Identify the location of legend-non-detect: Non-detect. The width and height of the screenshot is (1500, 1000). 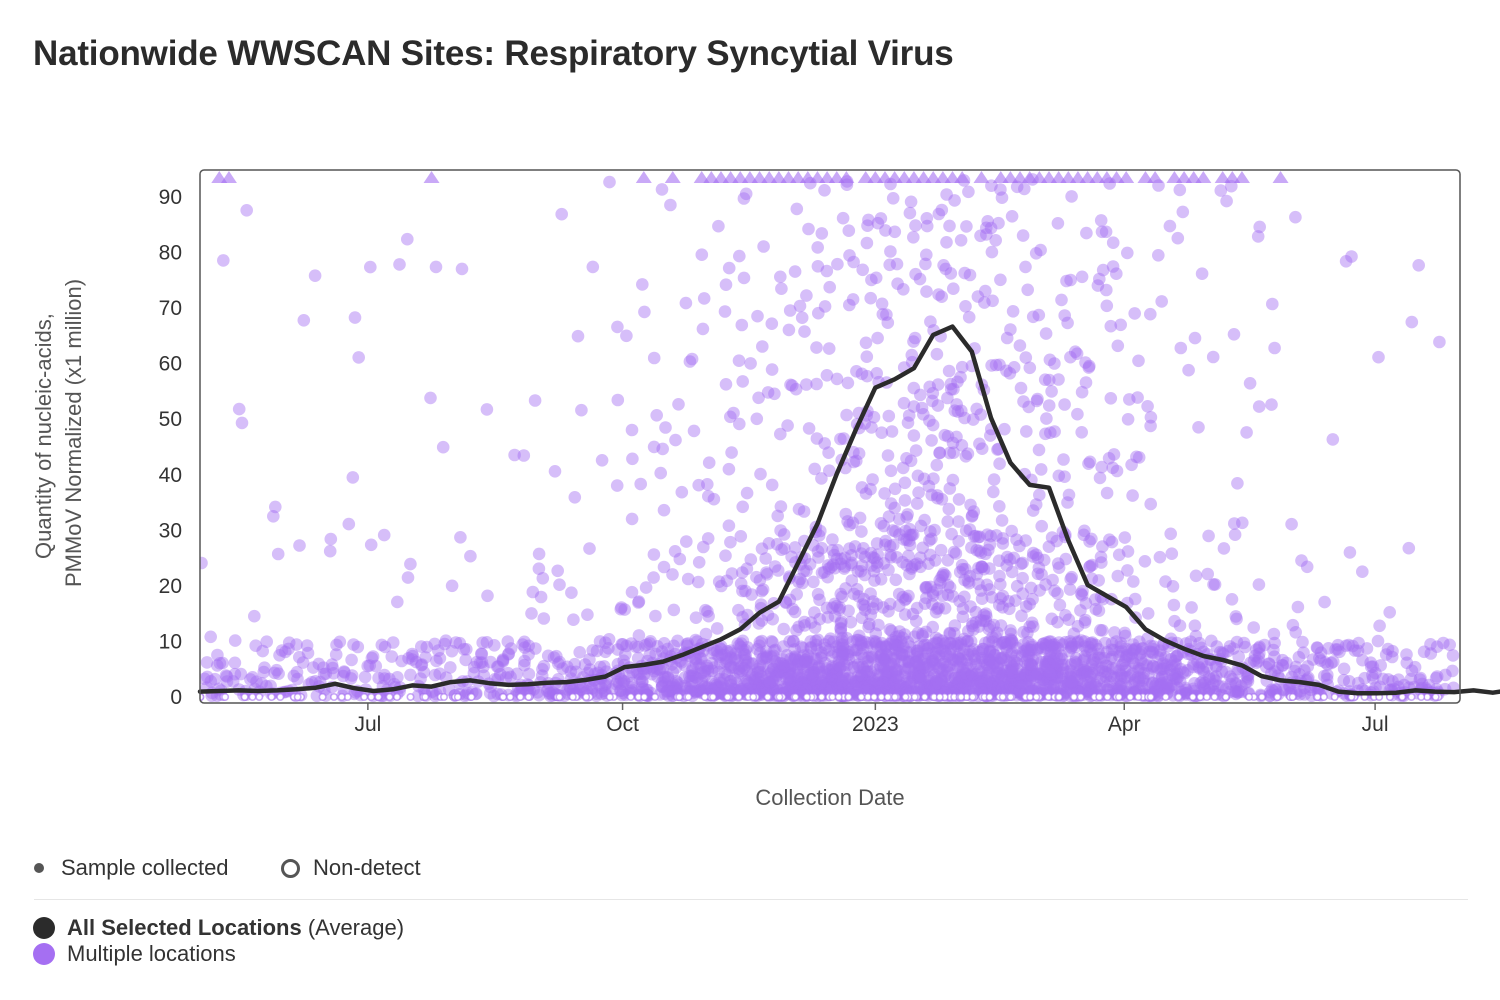
(351, 868).